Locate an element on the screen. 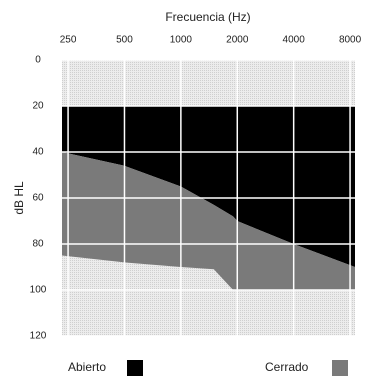  x-tick-label: 250 is located at coordinates (68, 40).